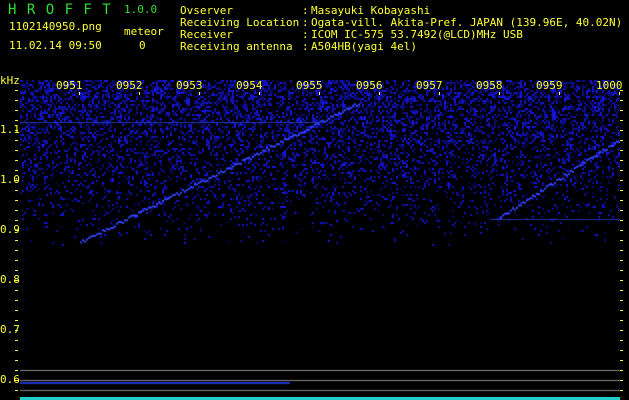 Image resolution: width=629 pixels, height=400 pixels. What do you see at coordinates (429, 85) in the screenshot?
I see `time-tick-label: 0957` at bounding box center [429, 85].